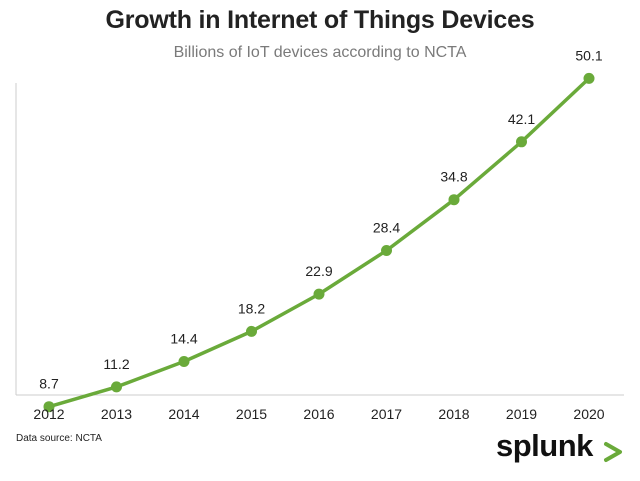 This screenshot has width=640, height=481. Describe the element at coordinates (386, 228) in the screenshot. I see `data-label-2017: 28.4` at that location.